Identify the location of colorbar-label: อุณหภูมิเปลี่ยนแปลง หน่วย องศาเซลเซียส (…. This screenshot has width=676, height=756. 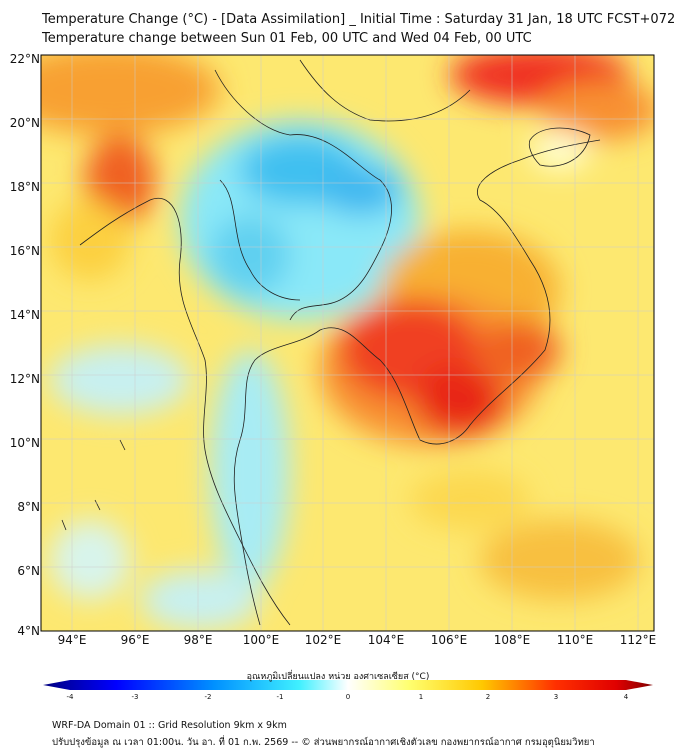
(338, 677).